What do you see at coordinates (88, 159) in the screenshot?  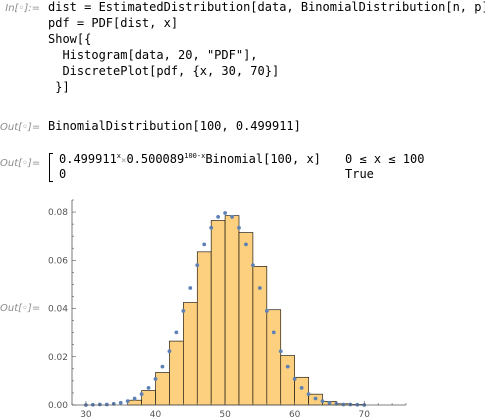 I see `base-value: 0.499911` at bounding box center [88, 159].